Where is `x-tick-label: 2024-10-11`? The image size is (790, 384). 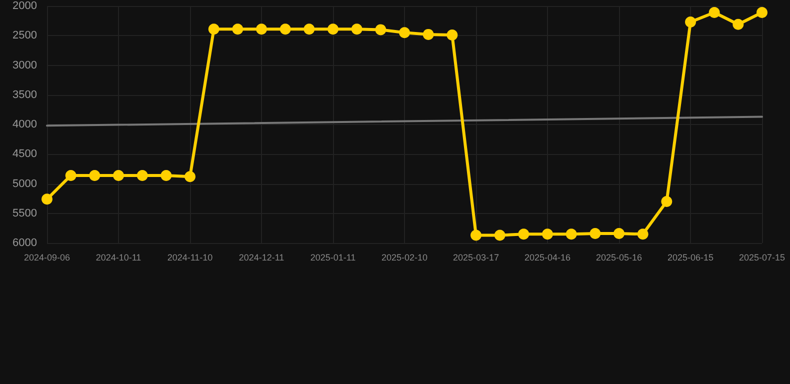 x-tick-label: 2024-10-11 is located at coordinates (119, 257).